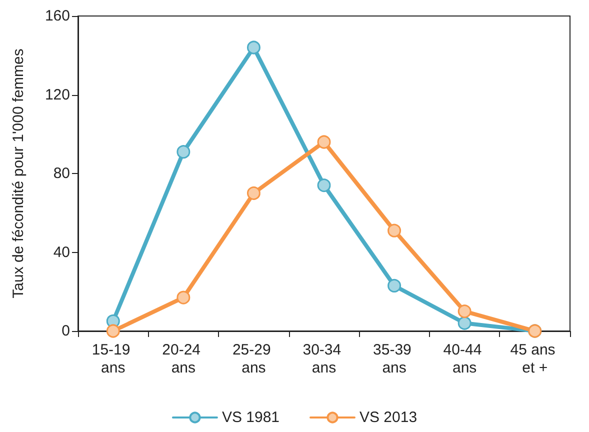  What do you see at coordinates (61, 252) in the screenshot?
I see `y-tick-label: 40` at bounding box center [61, 252].